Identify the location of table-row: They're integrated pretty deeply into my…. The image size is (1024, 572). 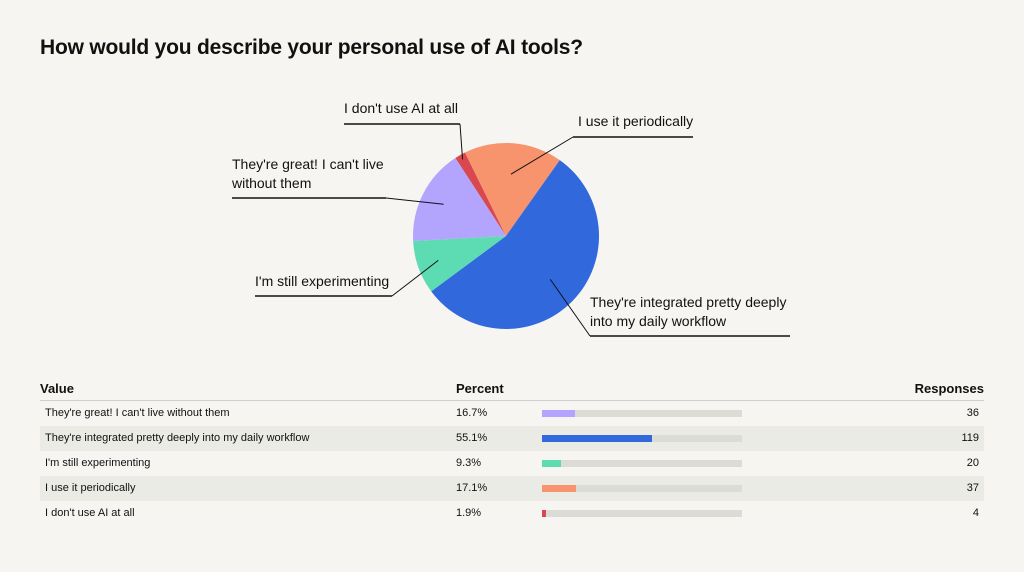
(512, 438).